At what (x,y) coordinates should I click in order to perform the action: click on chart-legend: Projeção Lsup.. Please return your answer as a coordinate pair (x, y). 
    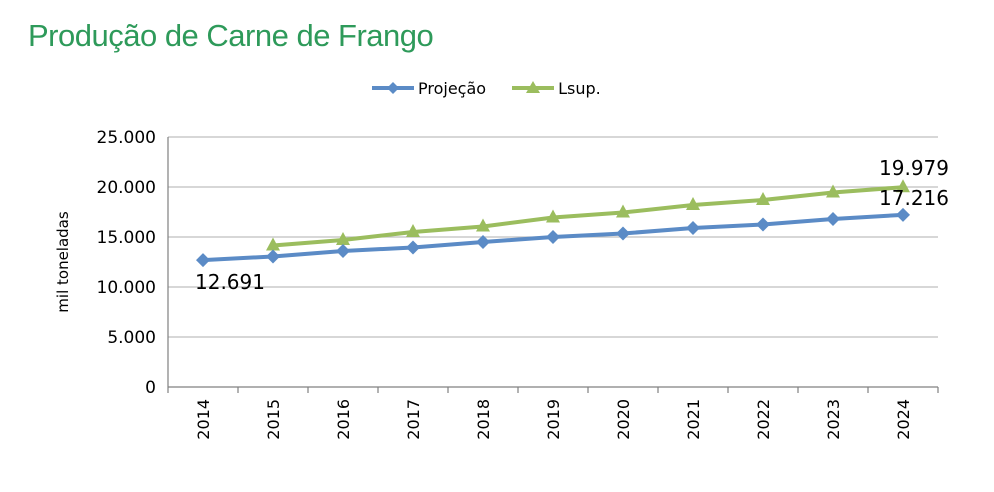
    Looking at the image, I should click on (486, 88).